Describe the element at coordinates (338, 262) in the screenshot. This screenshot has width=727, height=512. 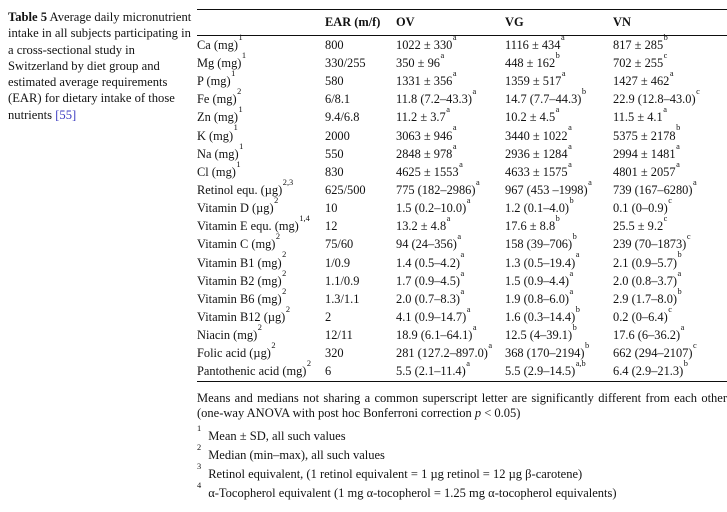
I see `cell-ear: 1/0.9` at that location.